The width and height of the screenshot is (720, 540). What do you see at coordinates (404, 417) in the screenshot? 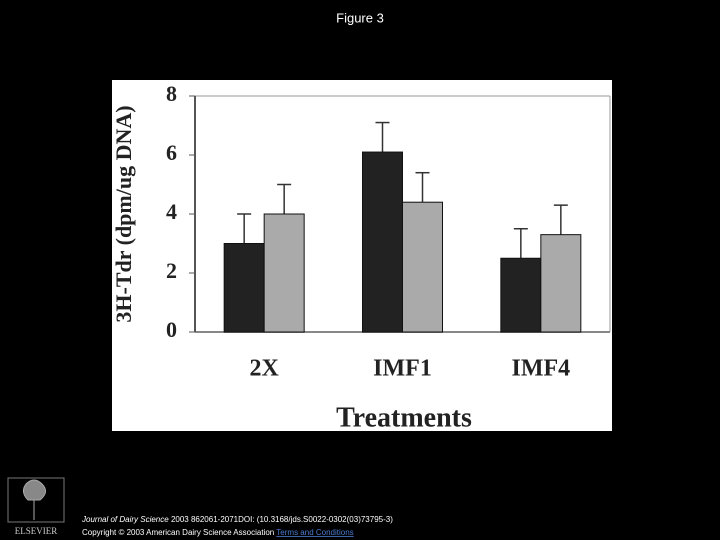
I see `x-axis-label: Treatments` at bounding box center [404, 417].